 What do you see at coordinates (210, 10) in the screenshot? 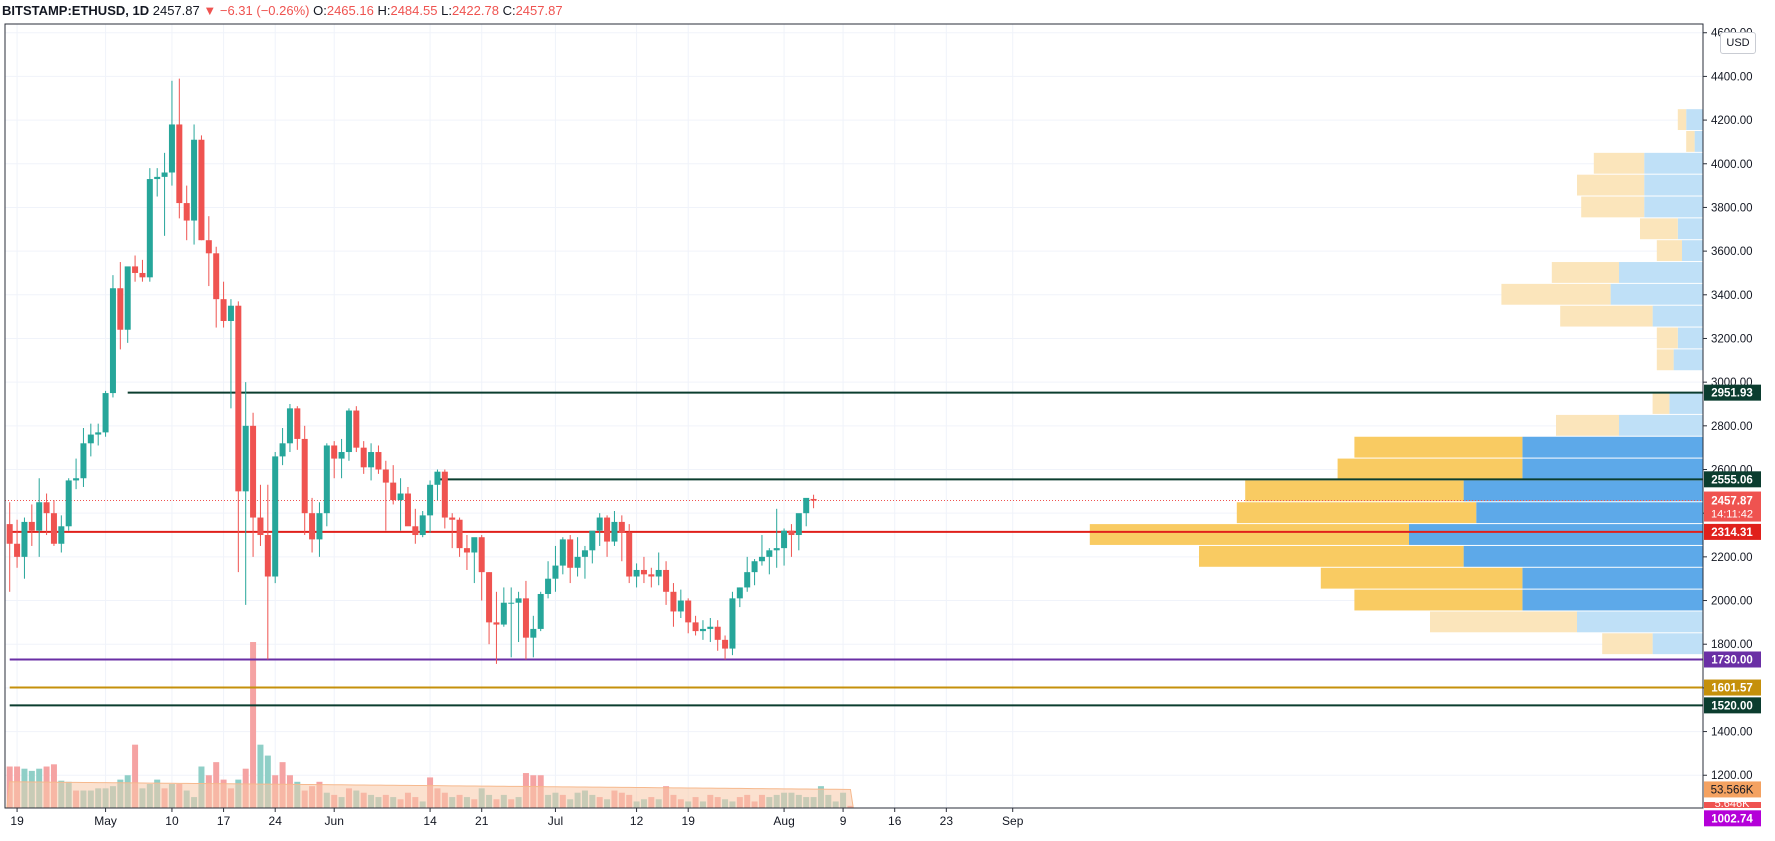
I see `down-arrow-icon: ▼` at bounding box center [210, 10].